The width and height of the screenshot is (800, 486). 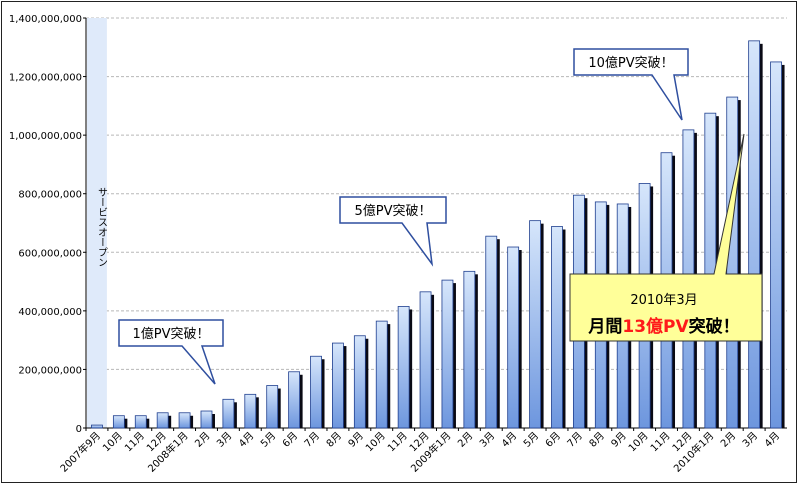 What do you see at coordinates (630, 63) in the screenshot?
I see `callout-10oku-text: 10億PV突破！` at bounding box center [630, 63].